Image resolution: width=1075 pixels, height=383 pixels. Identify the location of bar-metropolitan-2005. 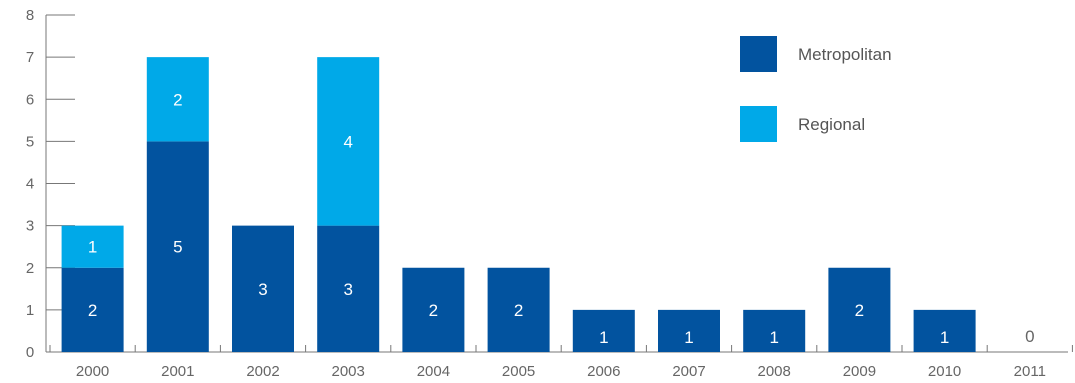
(518, 309).